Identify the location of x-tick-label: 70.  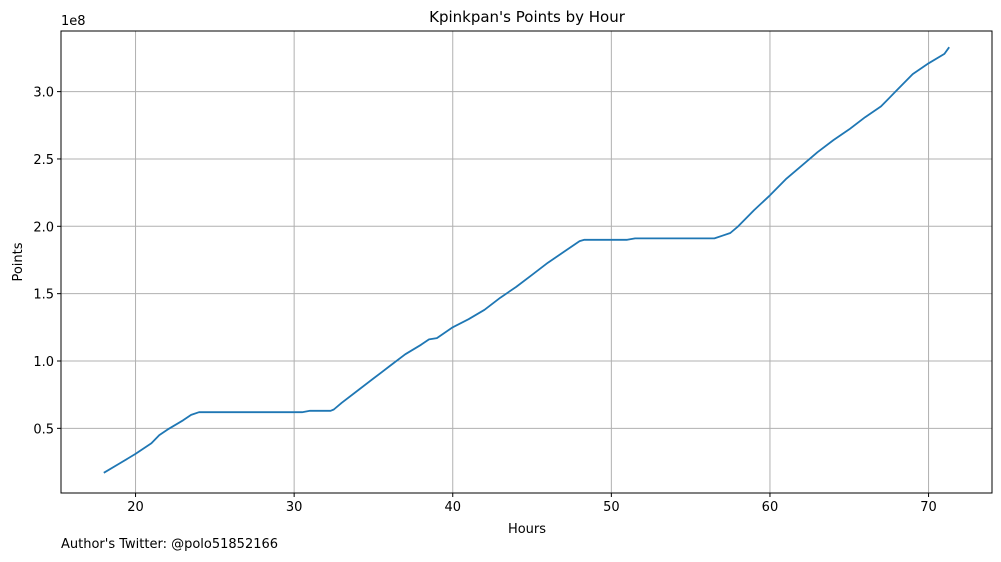
(928, 507).